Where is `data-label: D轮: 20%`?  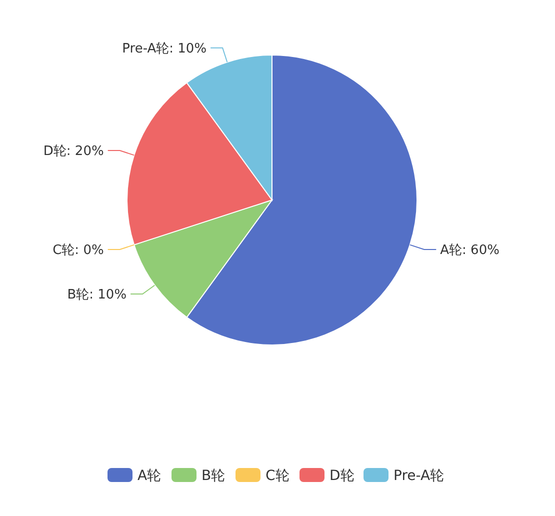 data-label: D轮: 20% is located at coordinates (73, 152).